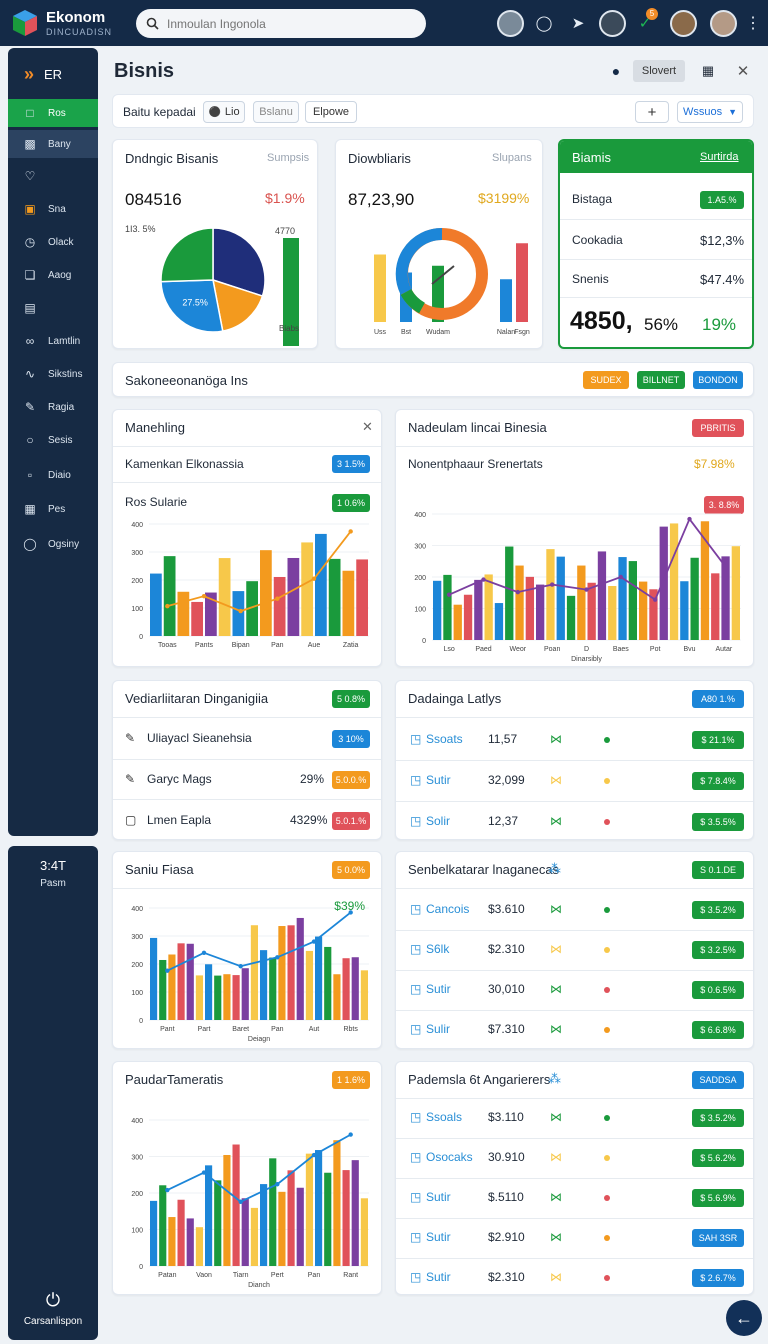  What do you see at coordinates (331, 112) in the screenshot?
I see `filter-chip-active: Elpowe` at bounding box center [331, 112].